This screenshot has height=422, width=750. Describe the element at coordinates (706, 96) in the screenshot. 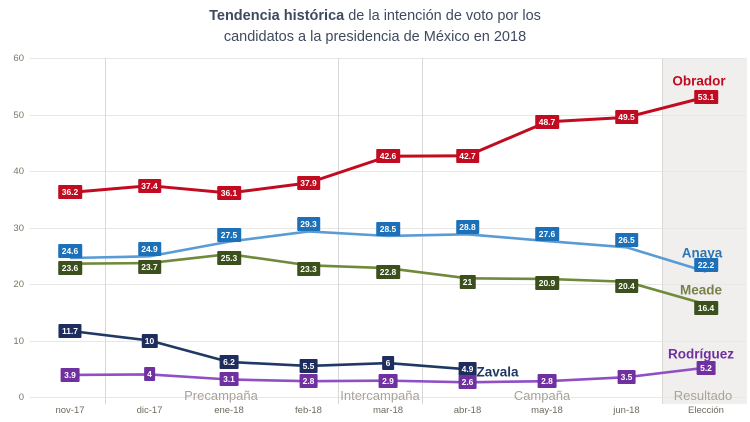

I see `data-label-obrador: 53.1` at that location.